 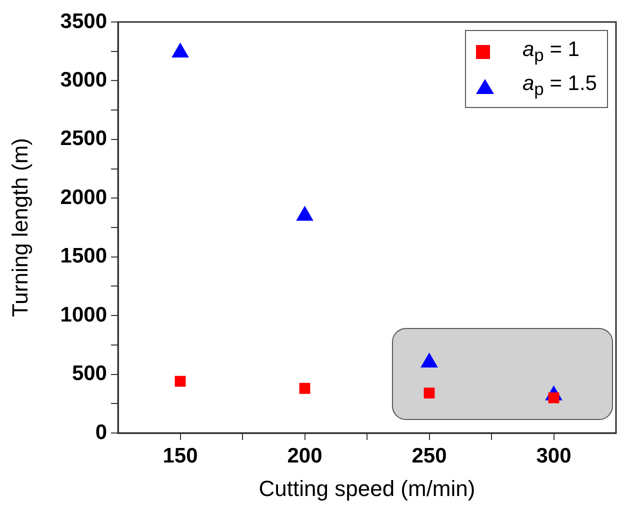 I want to click on y-tick-label: 1000, so click(x=83, y=314).